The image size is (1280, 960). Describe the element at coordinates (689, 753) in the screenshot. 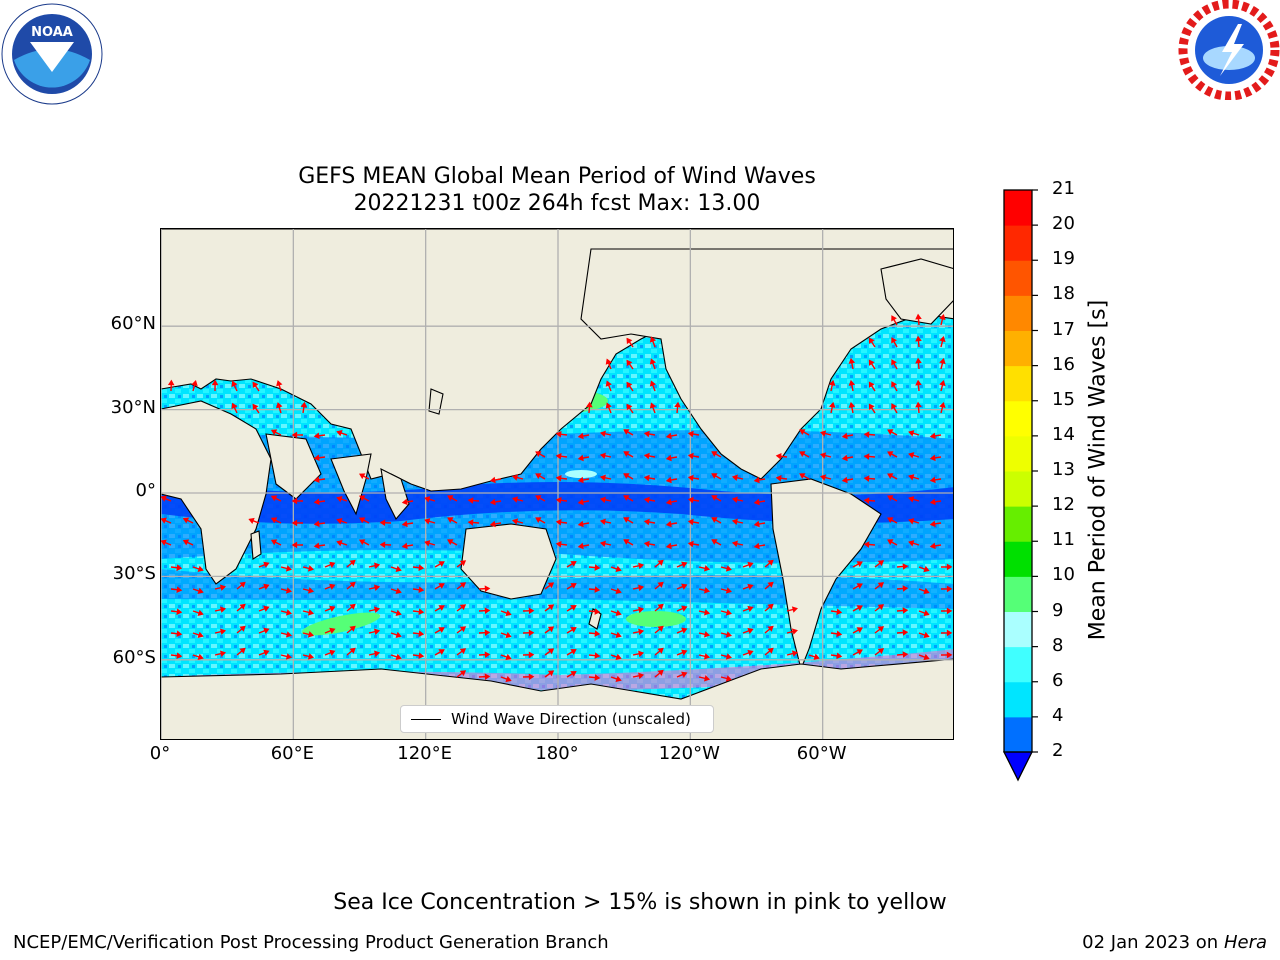

I see `x-tick-label: 120°W` at that location.